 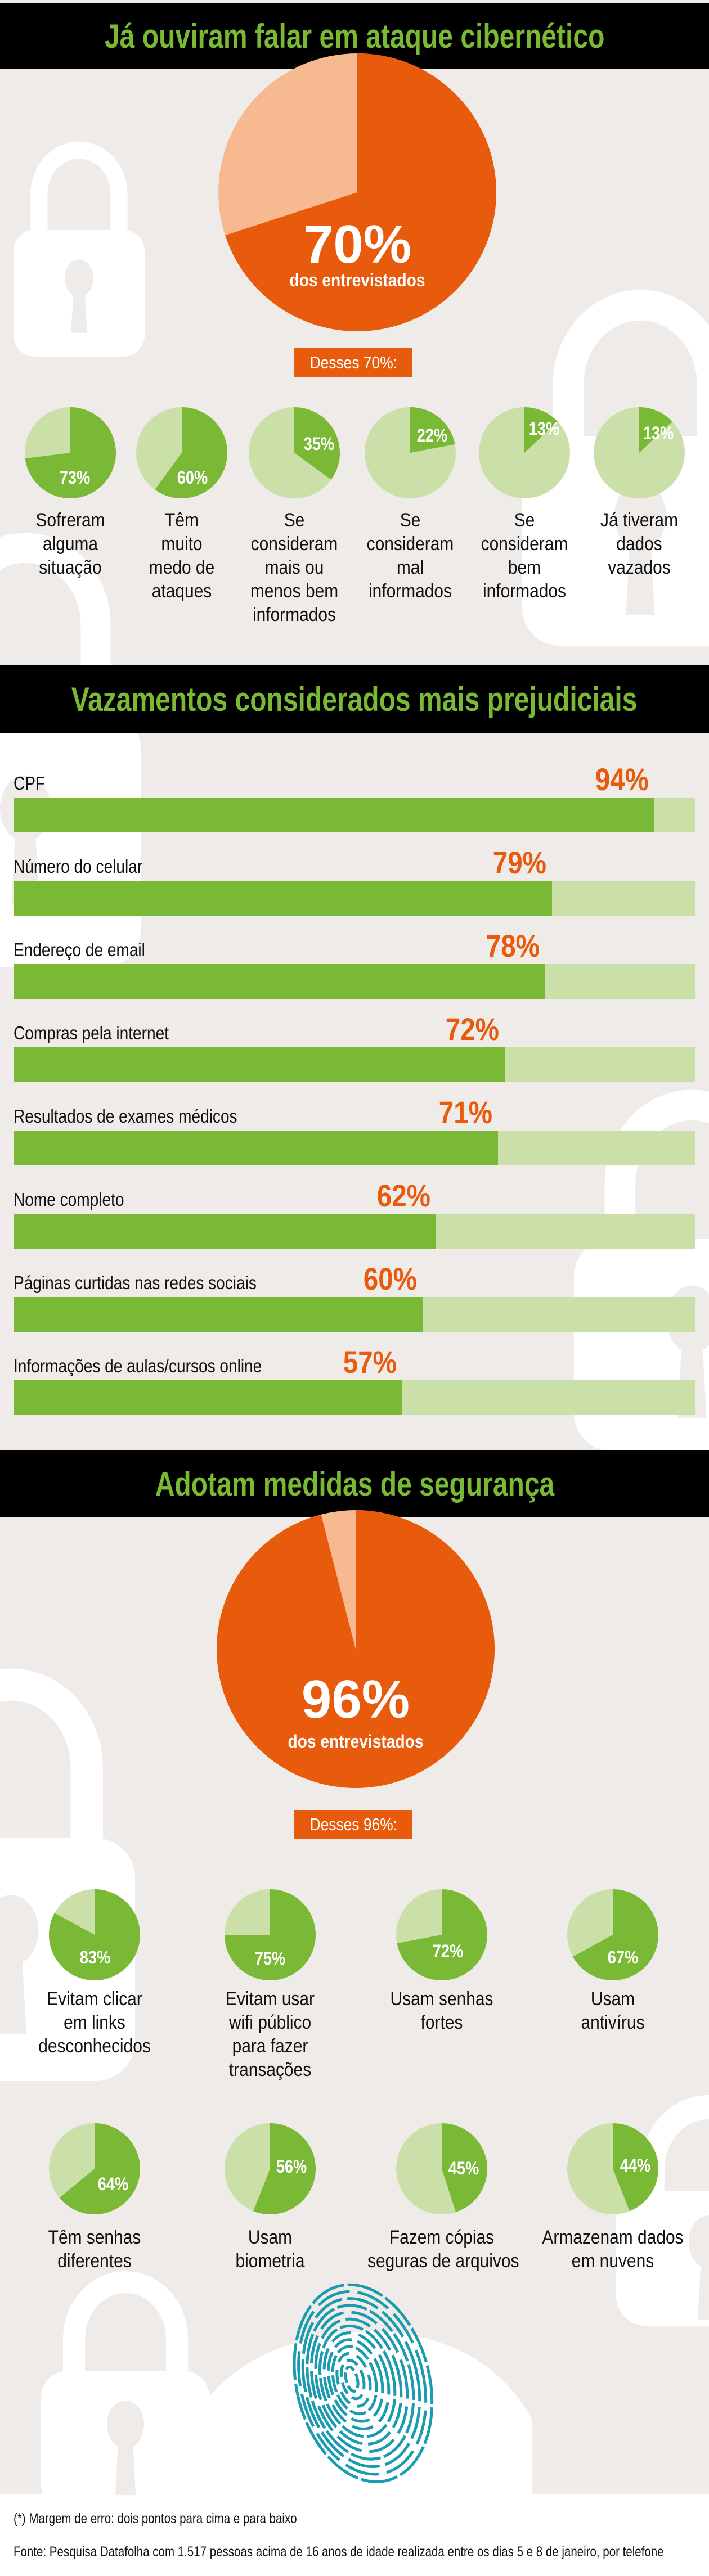 What do you see at coordinates (353, 1824) in the screenshot?
I see `section3-subheading-text: Desses 96%:` at bounding box center [353, 1824].